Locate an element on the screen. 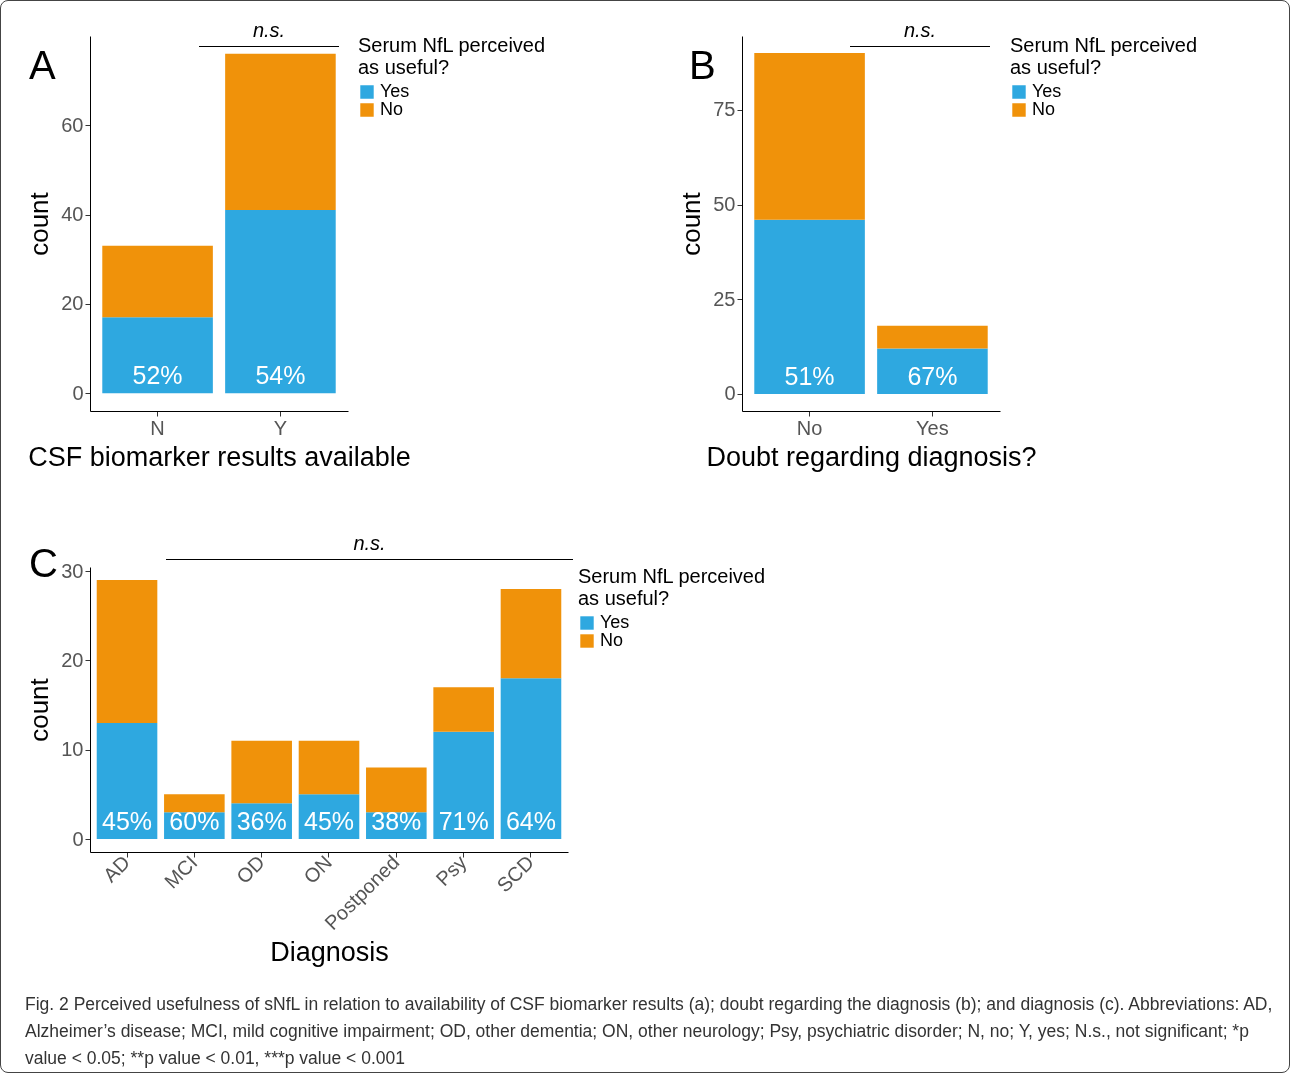  x-tick-label: MCI is located at coordinates (180, 872).